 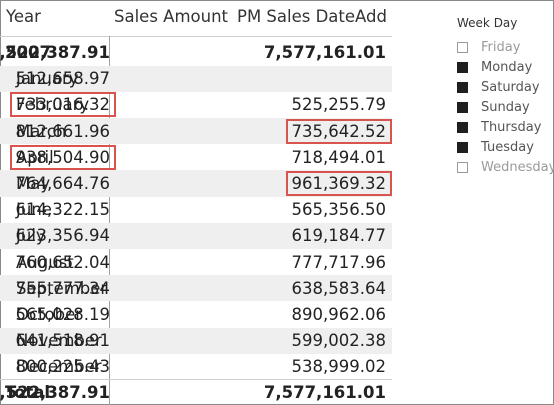 What do you see at coordinates (171, 16) in the screenshot?
I see `column-header-sales-amount: Sales Amount` at bounding box center [171, 16].